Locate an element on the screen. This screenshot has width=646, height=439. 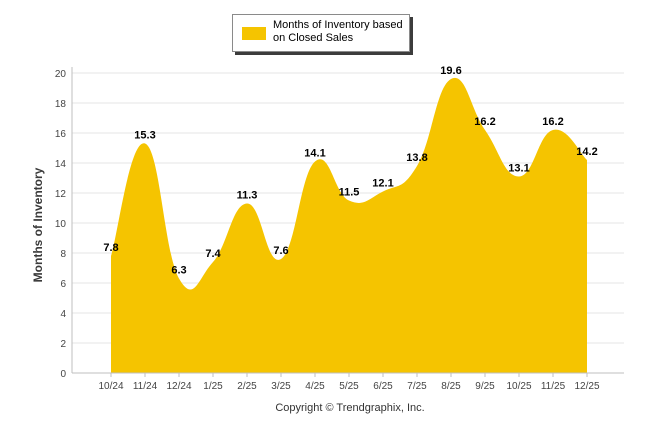
y-tick-label: 16 is located at coordinates (61, 134).